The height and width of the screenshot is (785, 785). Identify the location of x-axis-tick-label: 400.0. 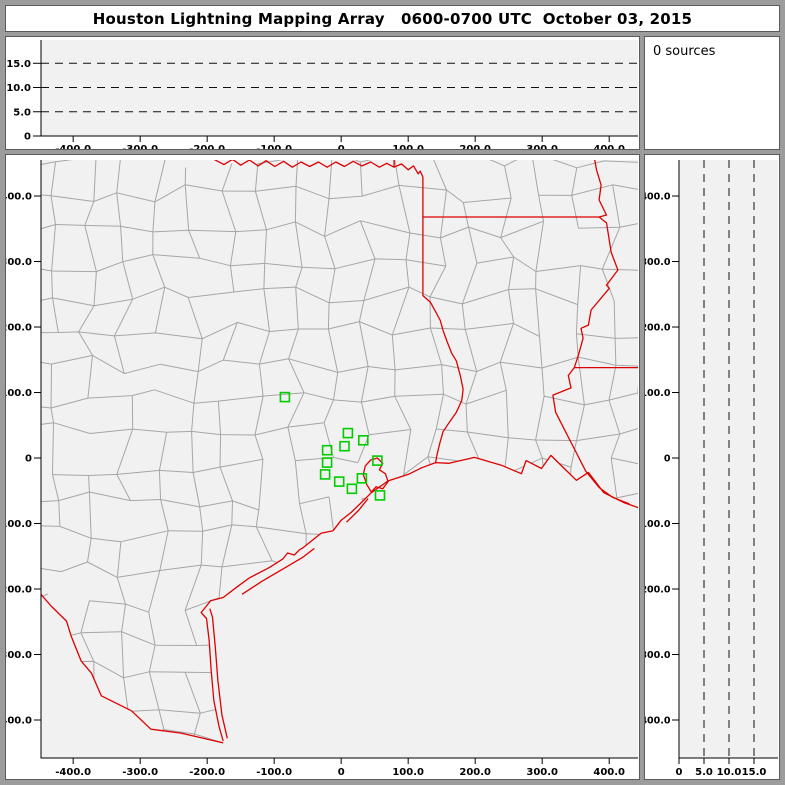
(609, 772).